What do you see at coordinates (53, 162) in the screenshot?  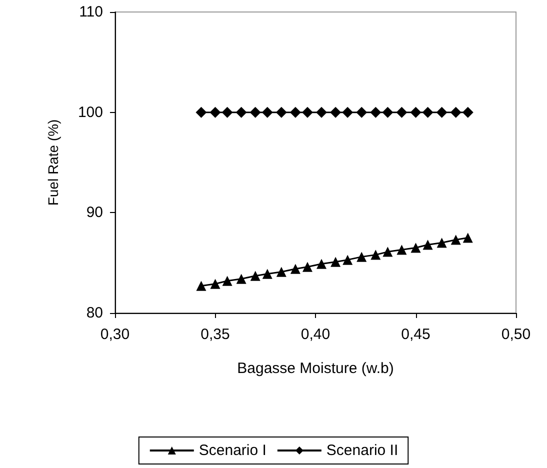 I see `y-axis-title: Fuel Rate (%)` at bounding box center [53, 162].